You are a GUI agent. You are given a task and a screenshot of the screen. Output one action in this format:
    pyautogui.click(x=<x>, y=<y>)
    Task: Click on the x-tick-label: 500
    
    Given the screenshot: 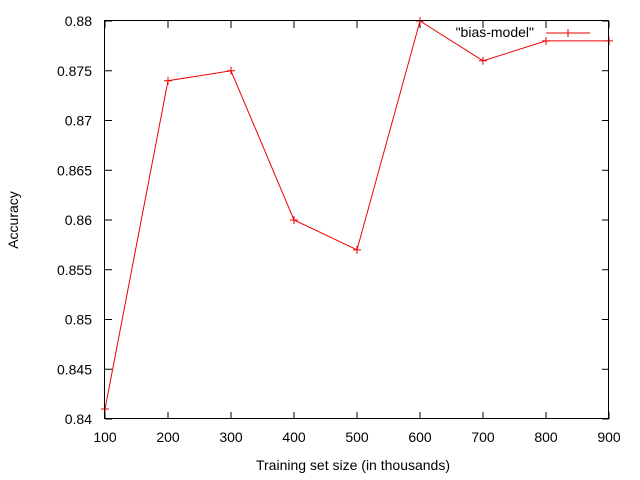 What is the action you would take?
    pyautogui.click(x=357, y=437)
    